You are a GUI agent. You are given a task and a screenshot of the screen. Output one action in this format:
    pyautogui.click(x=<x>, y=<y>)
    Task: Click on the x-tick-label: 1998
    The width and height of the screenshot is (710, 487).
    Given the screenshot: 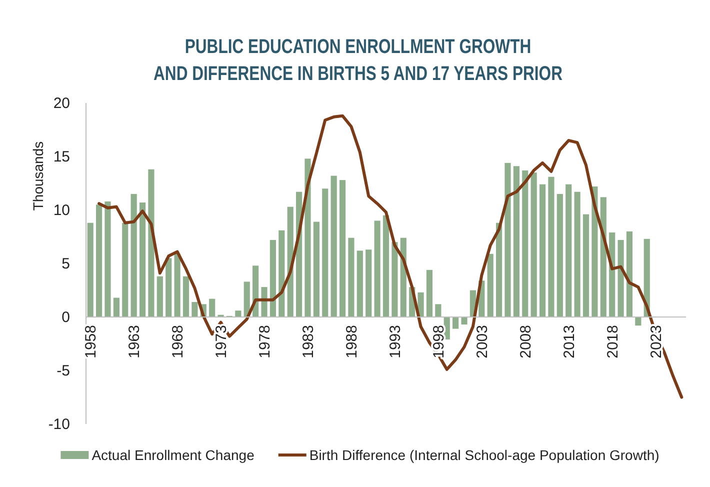 What is the action you would take?
    pyautogui.click(x=439, y=341)
    